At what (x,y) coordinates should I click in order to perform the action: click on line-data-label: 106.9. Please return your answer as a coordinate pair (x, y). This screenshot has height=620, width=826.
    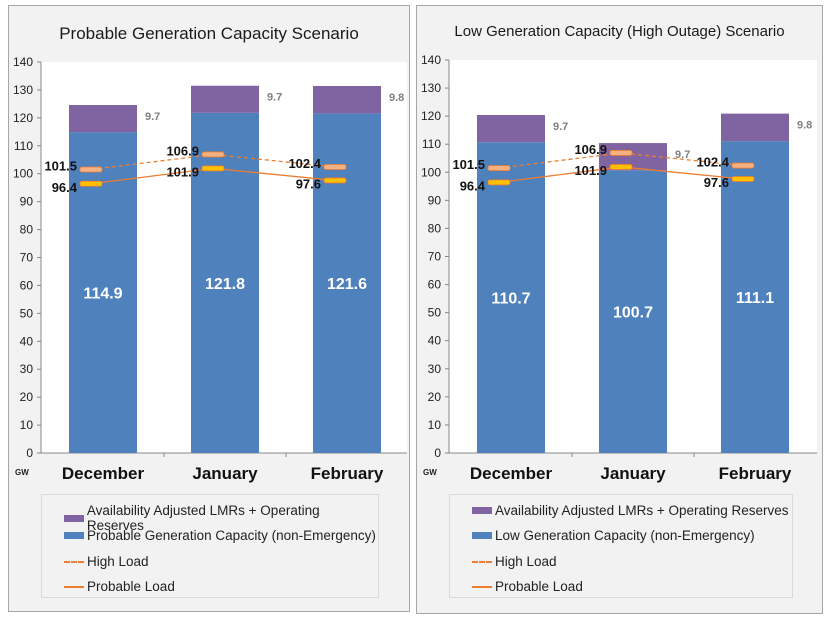
    Looking at the image, I should click on (590, 149).